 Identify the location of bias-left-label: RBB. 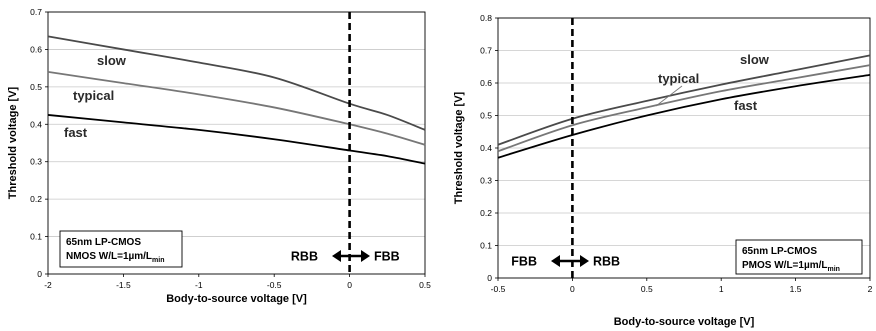
(304, 257).